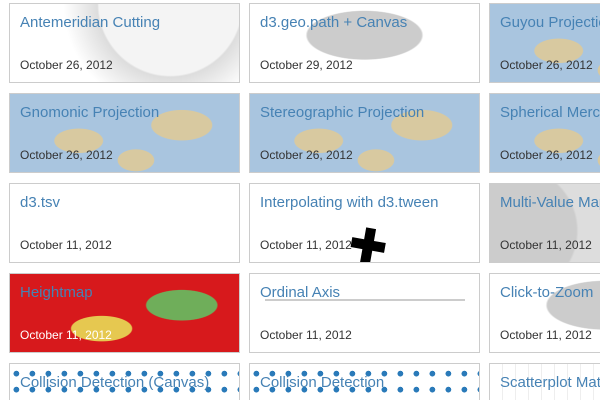 The width and height of the screenshot is (600, 400). Describe the element at coordinates (322, 382) in the screenshot. I see `card-title: Collision Detection` at that location.